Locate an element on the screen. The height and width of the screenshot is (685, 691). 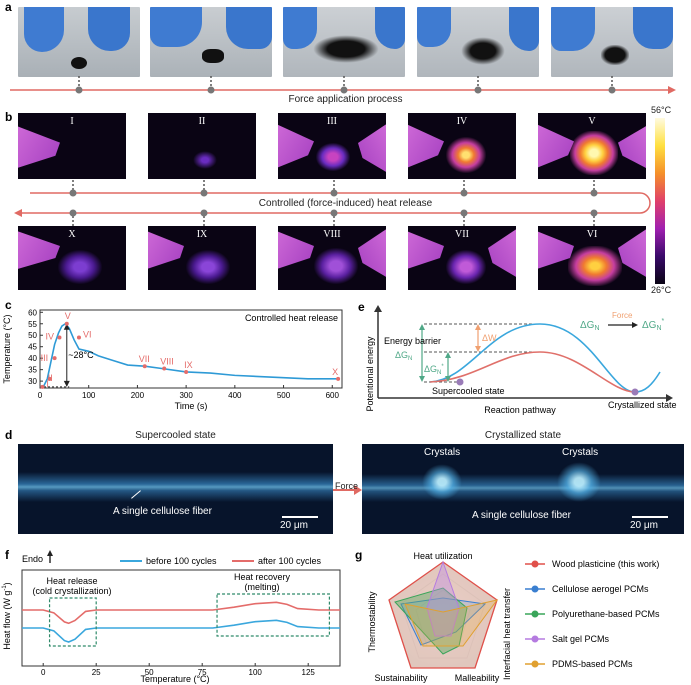
thermal-label-VII: VII is located at coordinates (462, 234).